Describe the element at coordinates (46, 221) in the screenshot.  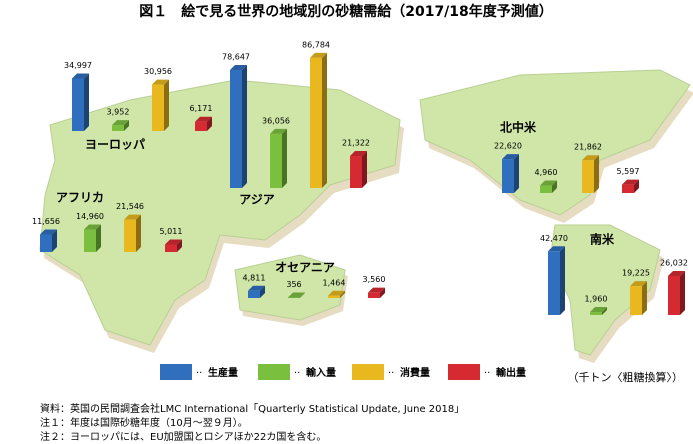
I see `data-label: 11,656` at that location.